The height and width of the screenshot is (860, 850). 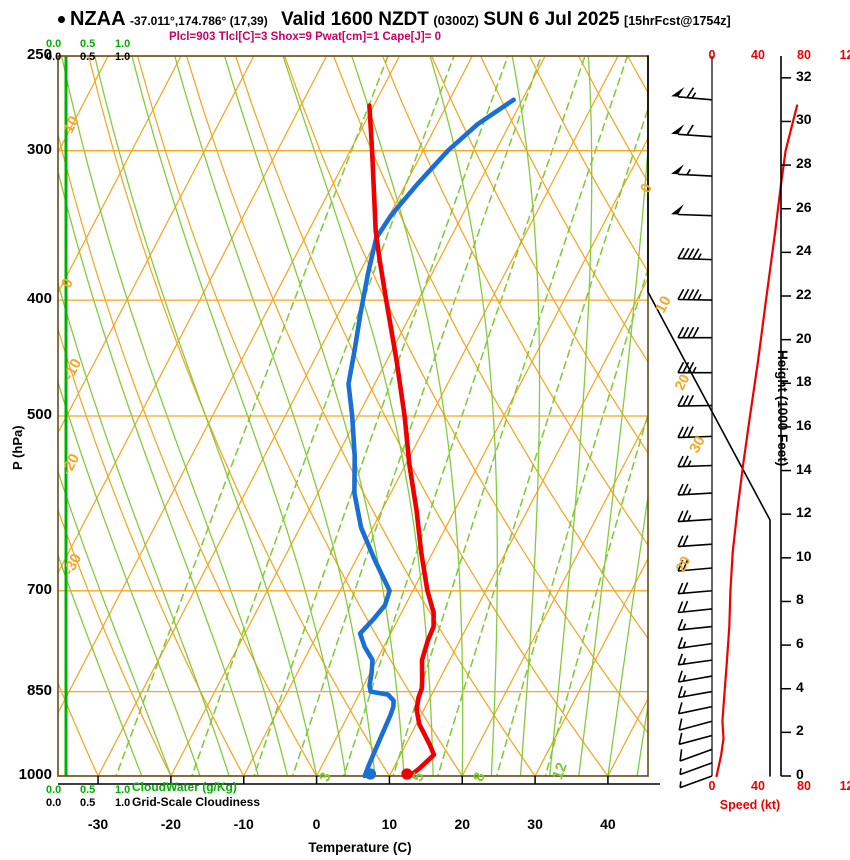 I want to click on valid-time-utc: (0300Z), so click(x=456, y=20).